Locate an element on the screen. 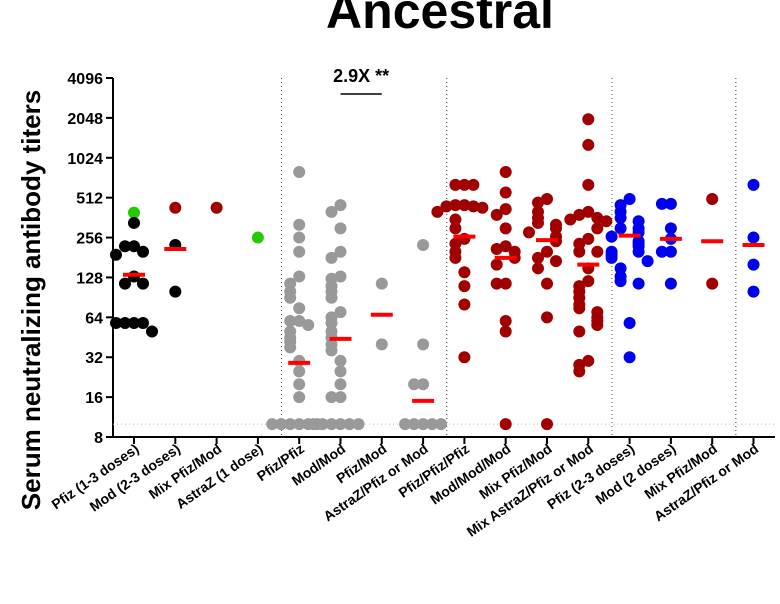  y-tick-label: 8 is located at coordinates (98, 438).